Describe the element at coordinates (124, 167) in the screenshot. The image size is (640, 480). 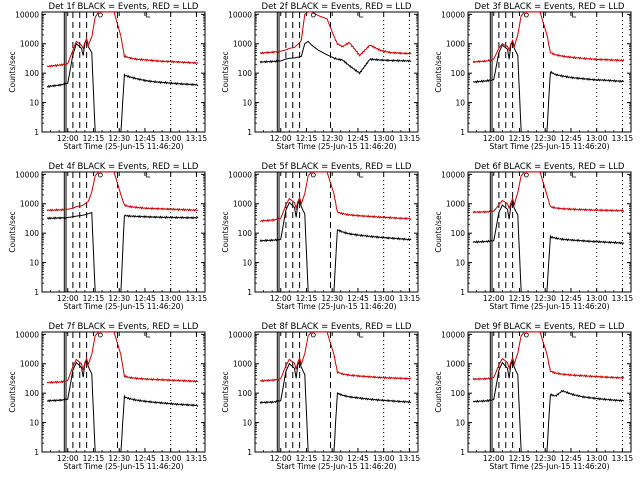
I see `panel-title: Det 4f BLACK = Events, RED = LLD` at that location.